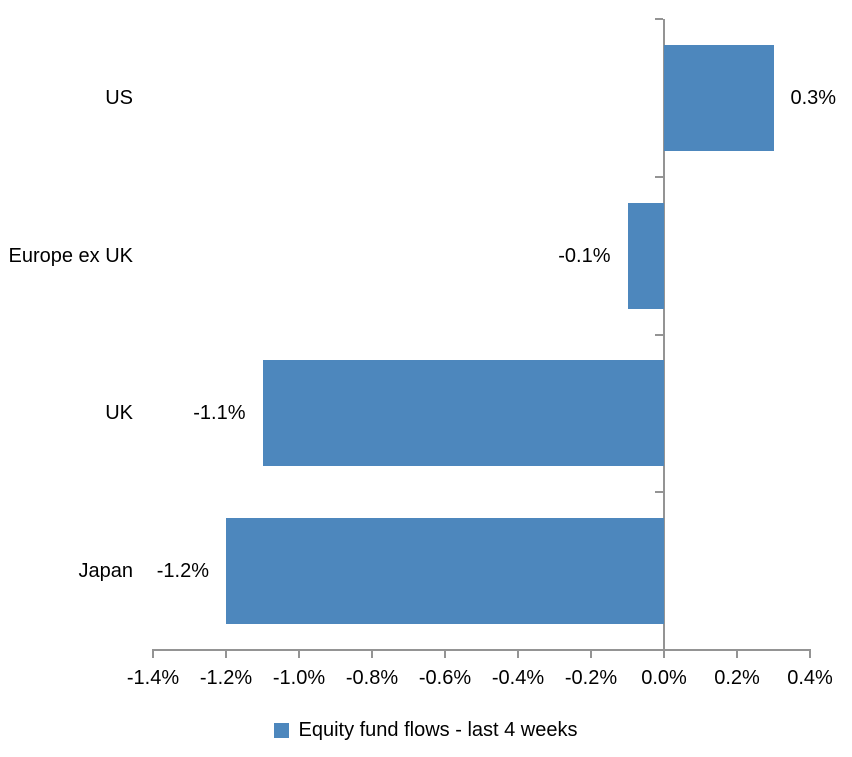 The image size is (852, 757). I want to click on data-label: 0.3%, so click(813, 97).